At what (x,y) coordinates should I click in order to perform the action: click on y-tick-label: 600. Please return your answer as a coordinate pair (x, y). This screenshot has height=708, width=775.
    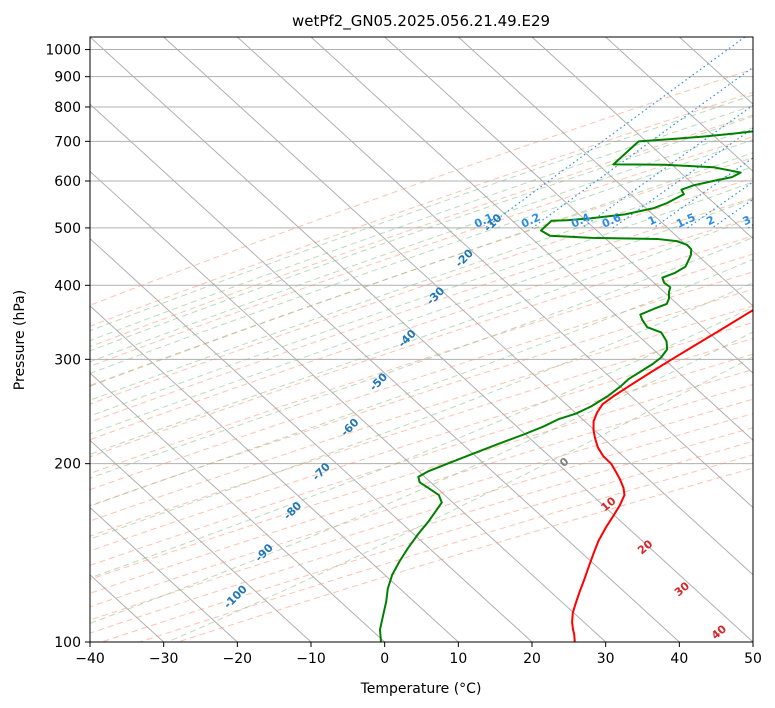
    Looking at the image, I should click on (67, 182).